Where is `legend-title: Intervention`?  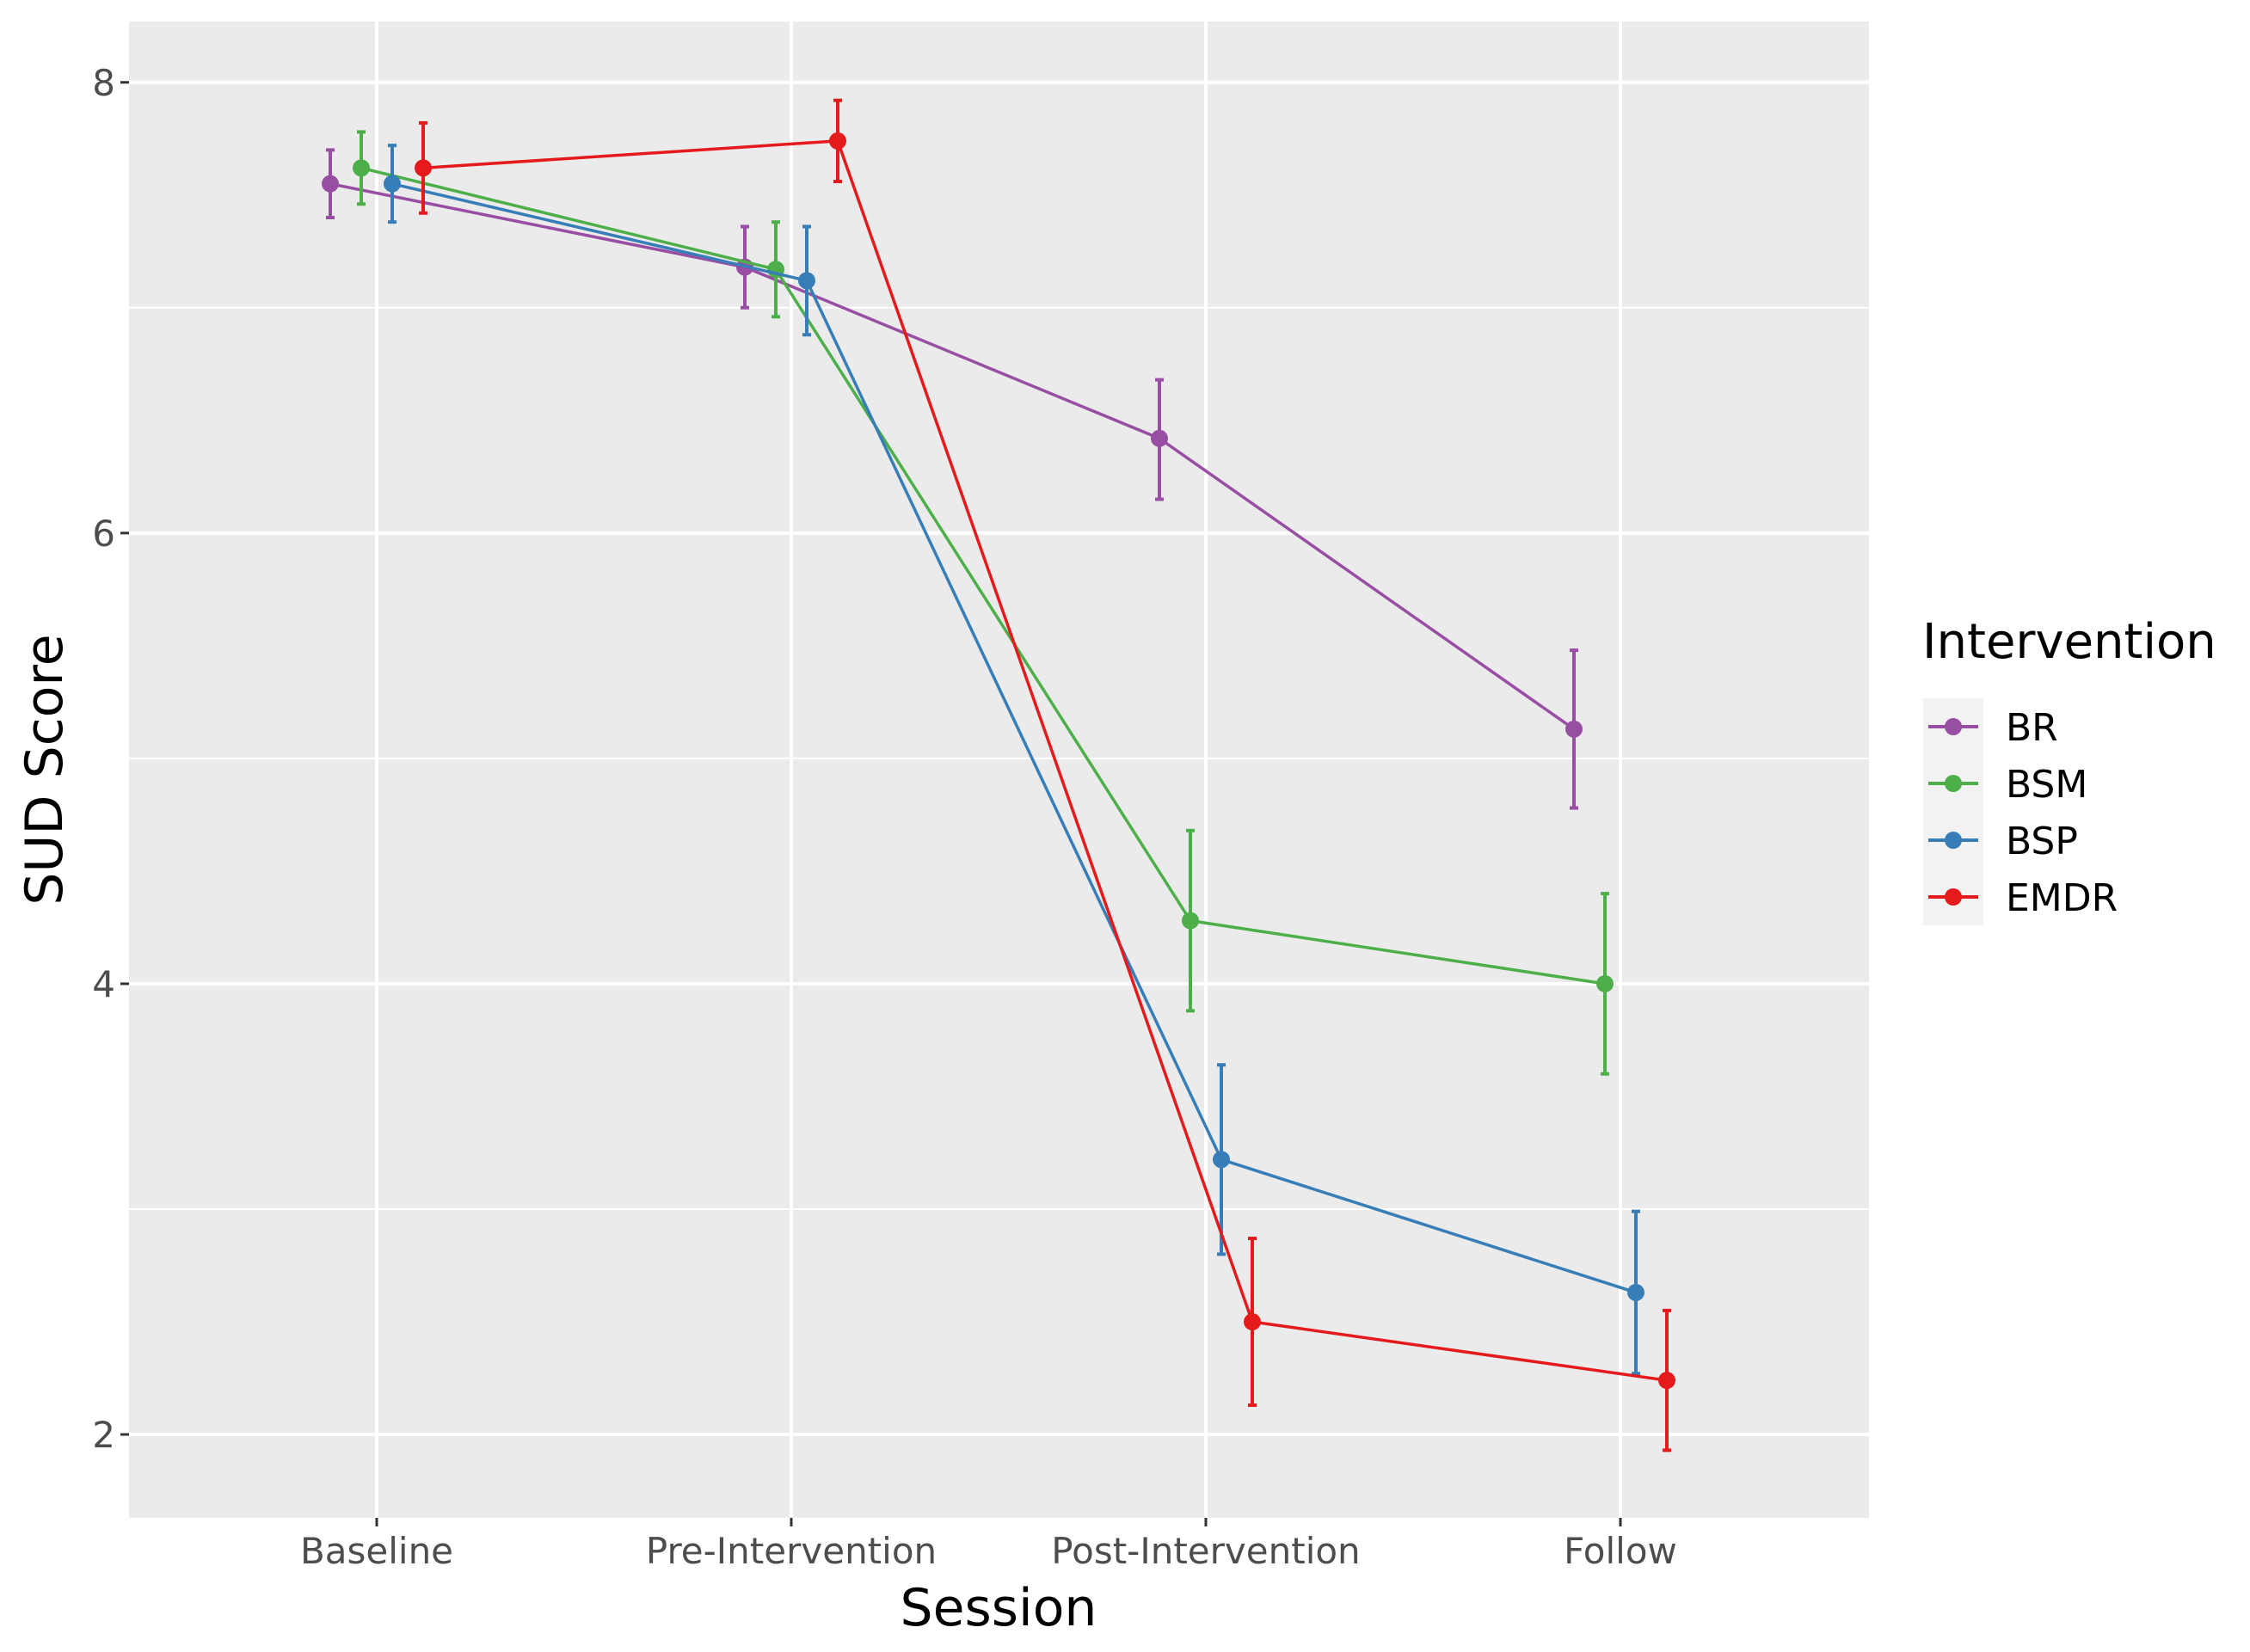 legend-title: Intervention is located at coordinates (2069, 642).